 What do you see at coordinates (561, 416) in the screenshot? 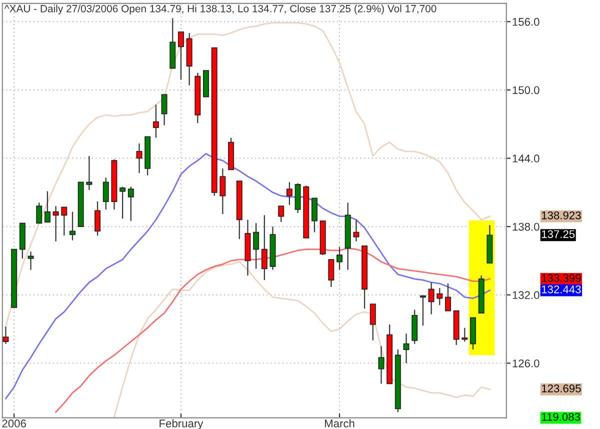
I see `text: 119.083` at bounding box center [561, 416].